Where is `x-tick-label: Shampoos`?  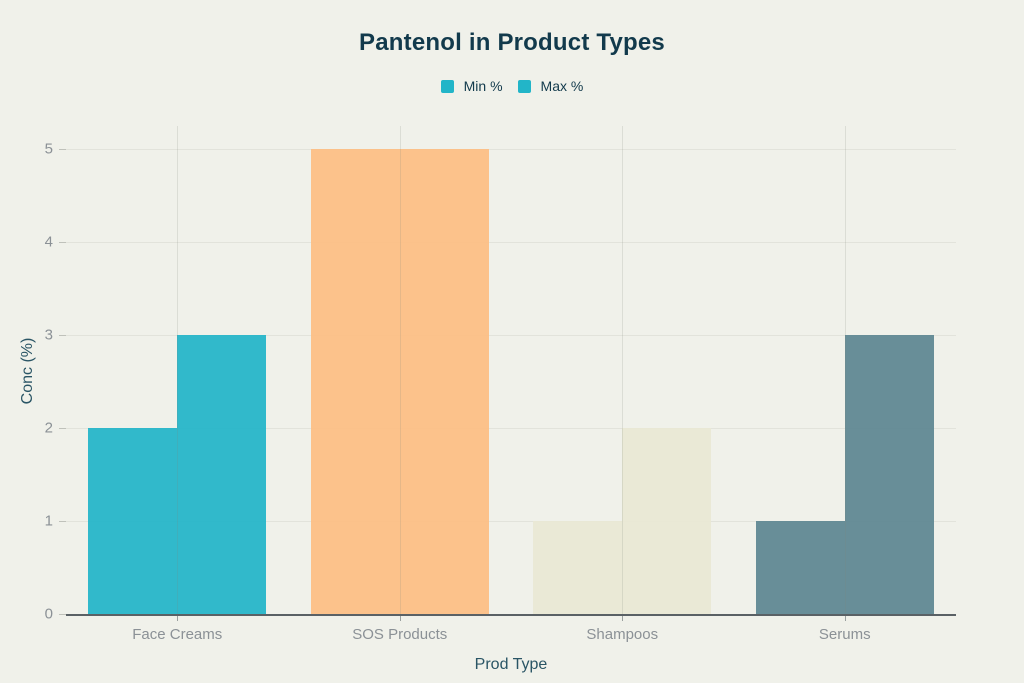
x-tick-label: Shampoos is located at coordinates (622, 634).